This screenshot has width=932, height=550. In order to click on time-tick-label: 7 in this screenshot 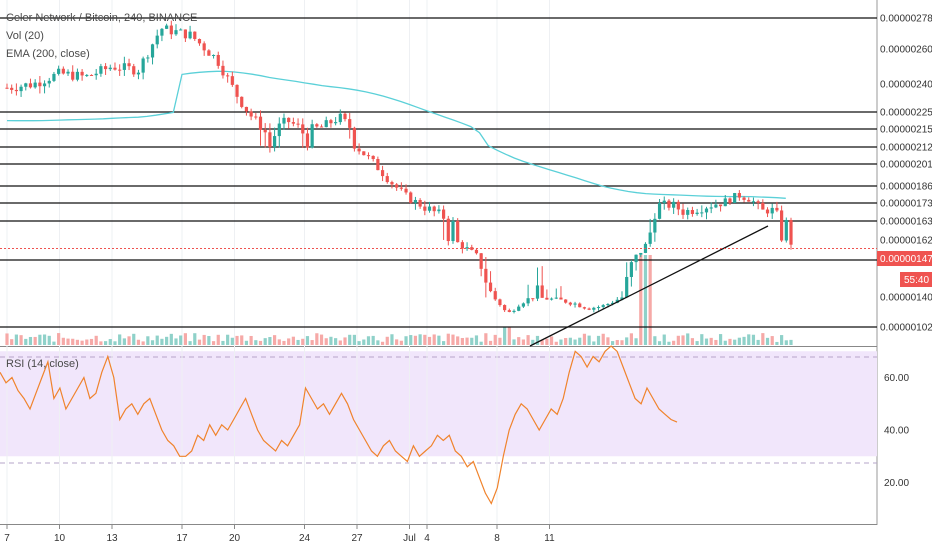, I will do `click(7, 538)`.